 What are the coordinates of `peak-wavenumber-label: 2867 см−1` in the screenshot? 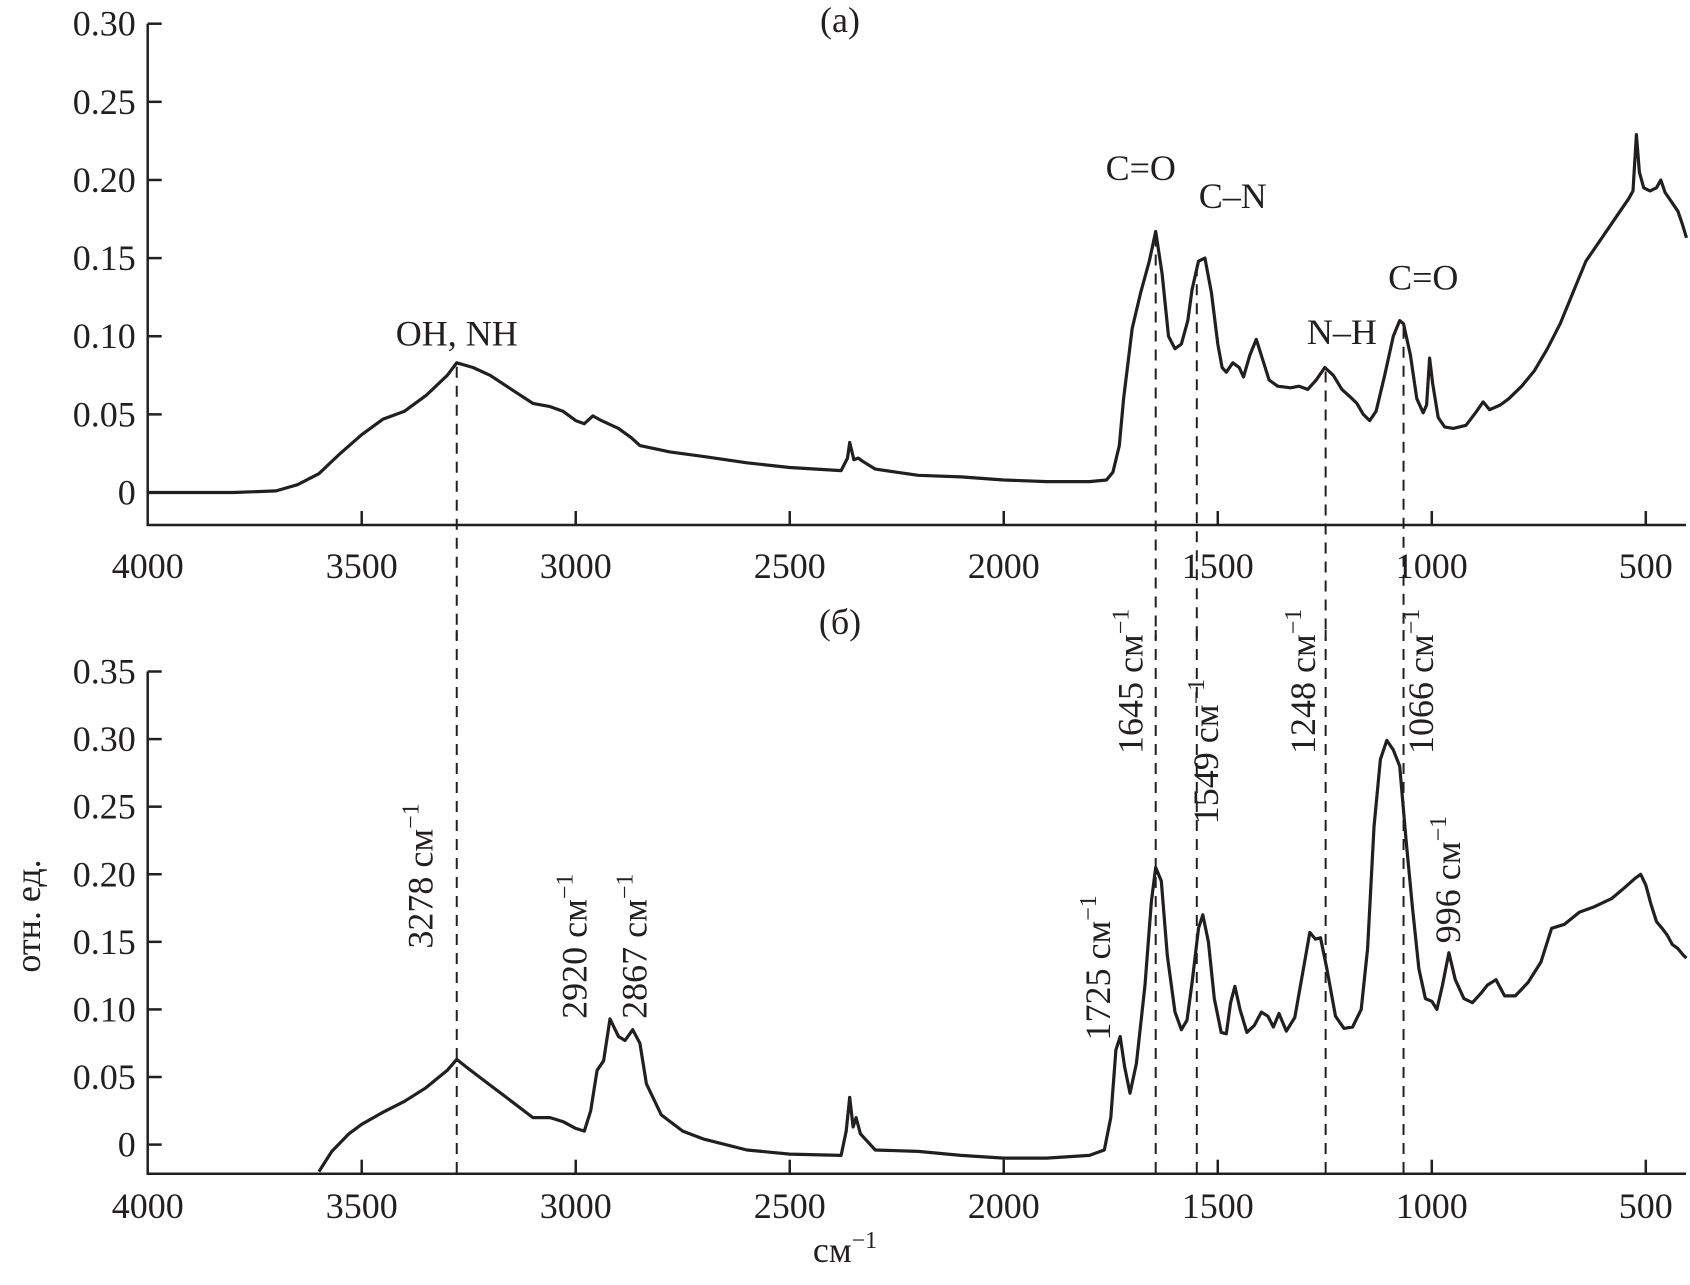 It's located at (633, 946).